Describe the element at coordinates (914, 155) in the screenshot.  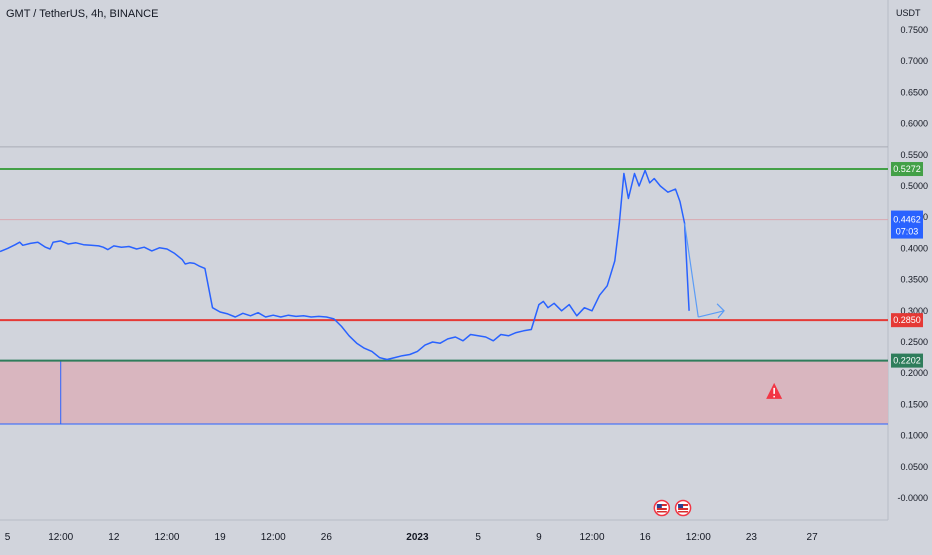
I see `y-tick-label: 0.5500` at that location.